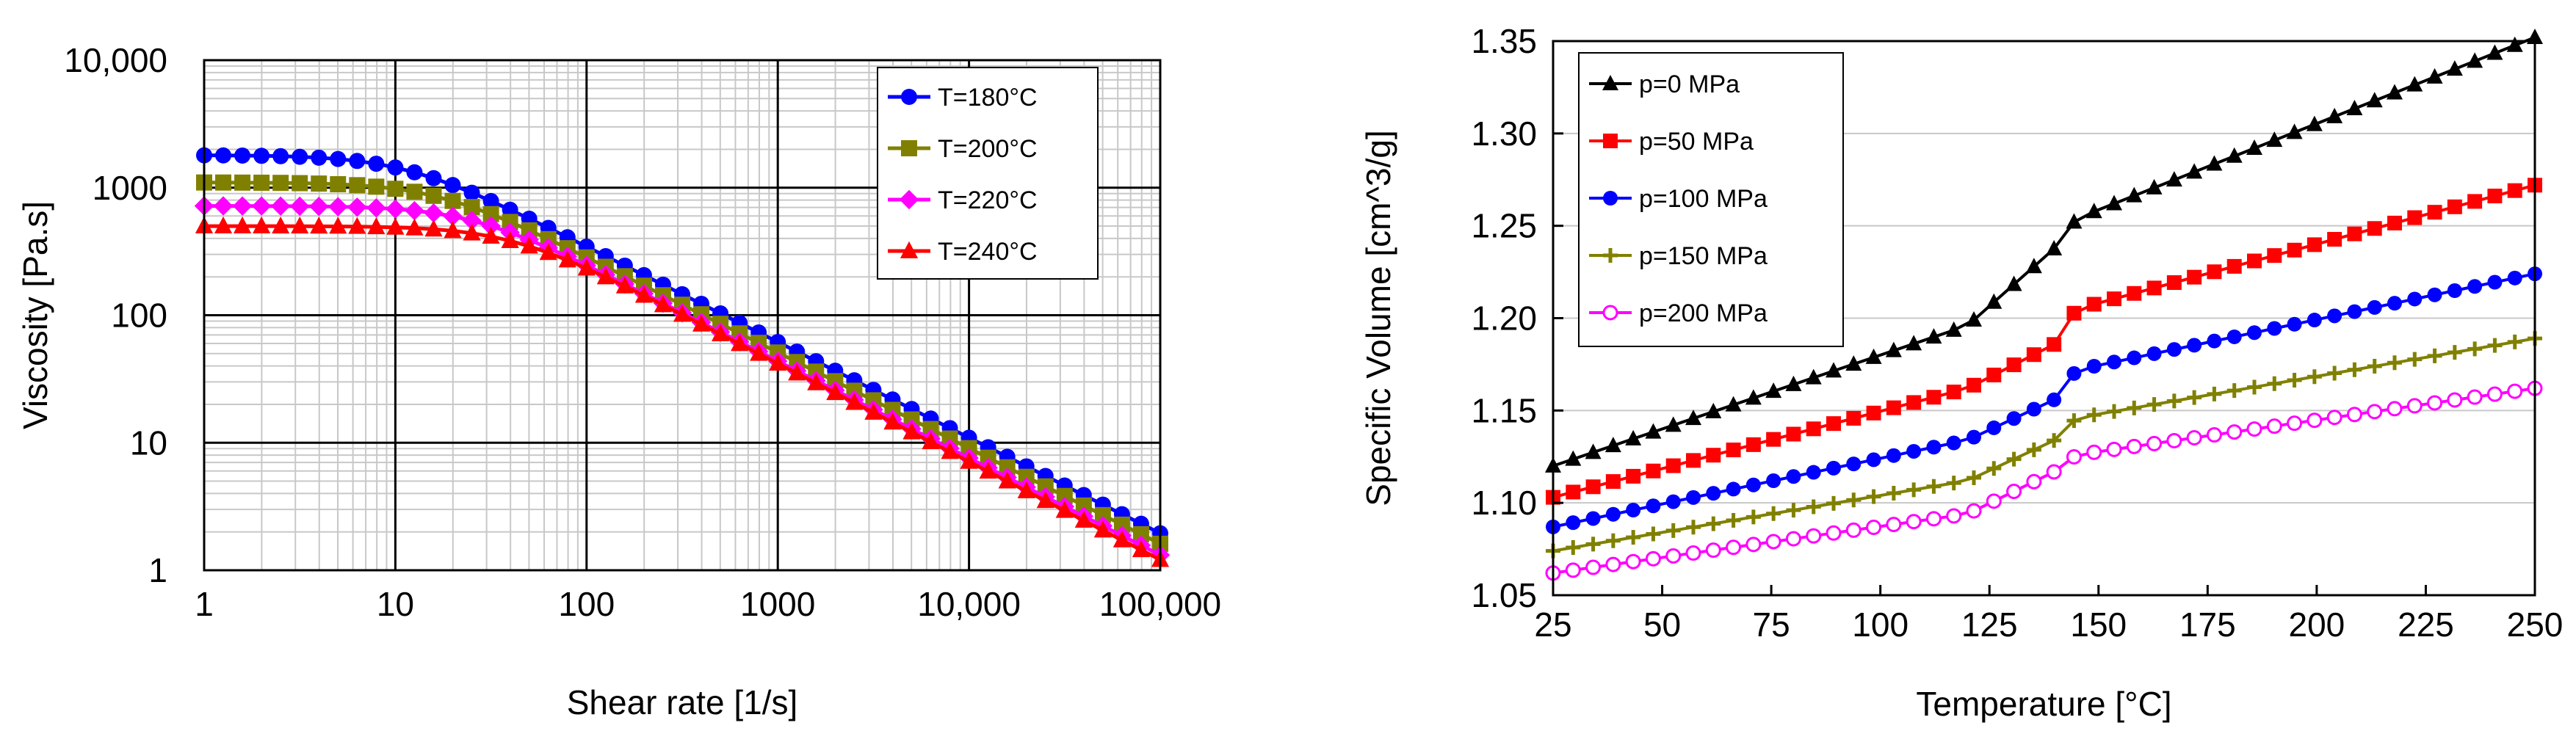 The image size is (2576, 753). I want to click on legend-entry: p=0 MPa, so click(1664, 84).